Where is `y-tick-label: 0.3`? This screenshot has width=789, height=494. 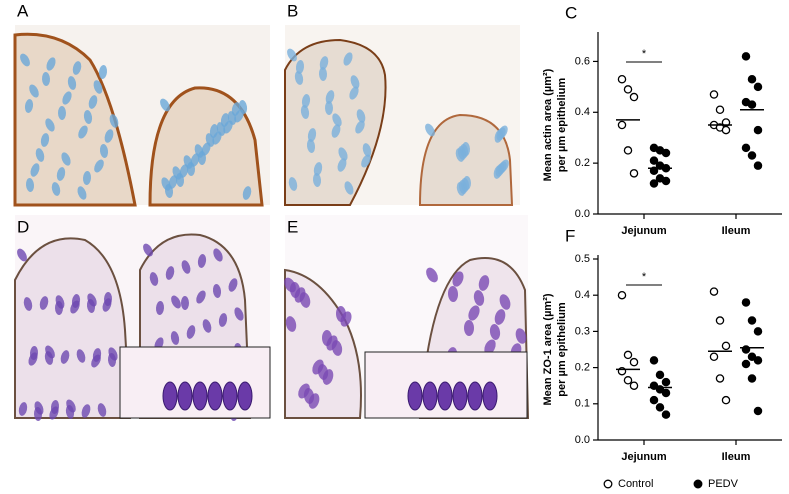
y-tick-label: 0.3 is located at coordinates (582, 331).